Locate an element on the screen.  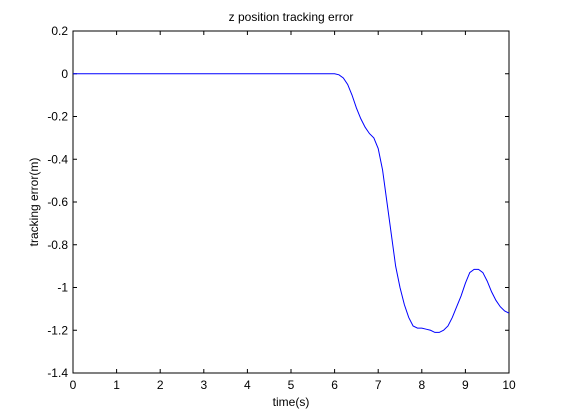
x-tick-label: 5 is located at coordinates (291, 385).